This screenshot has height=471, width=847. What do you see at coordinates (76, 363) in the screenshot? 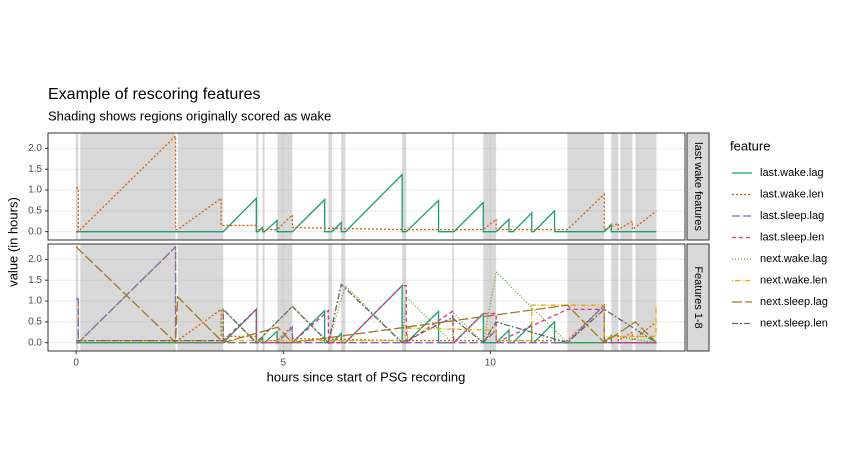
I see `x-tick-label: 0` at bounding box center [76, 363].